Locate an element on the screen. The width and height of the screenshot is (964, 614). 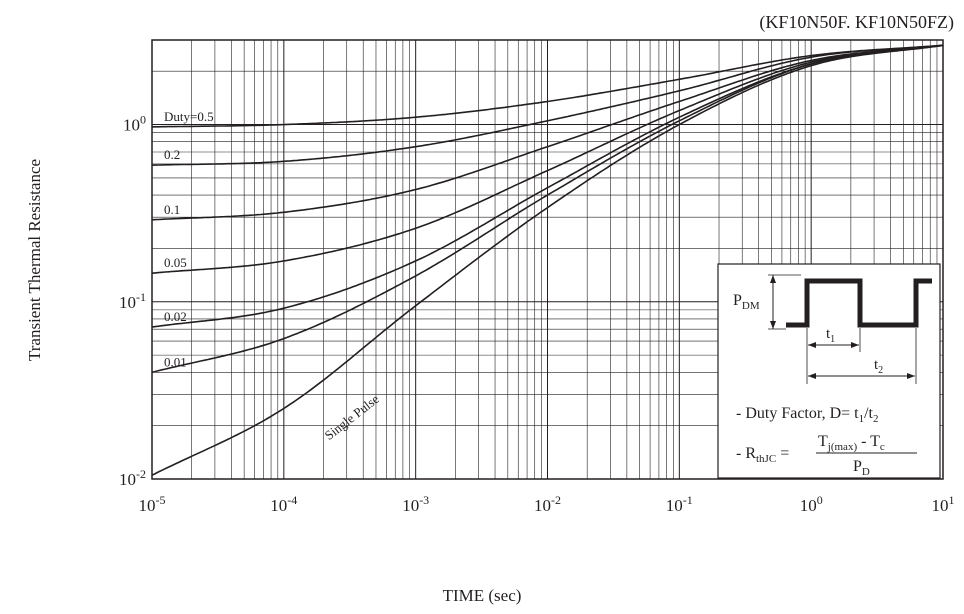
chart-title: (KF10N50F. KF10N50FZ) is located at coordinates (856, 22).